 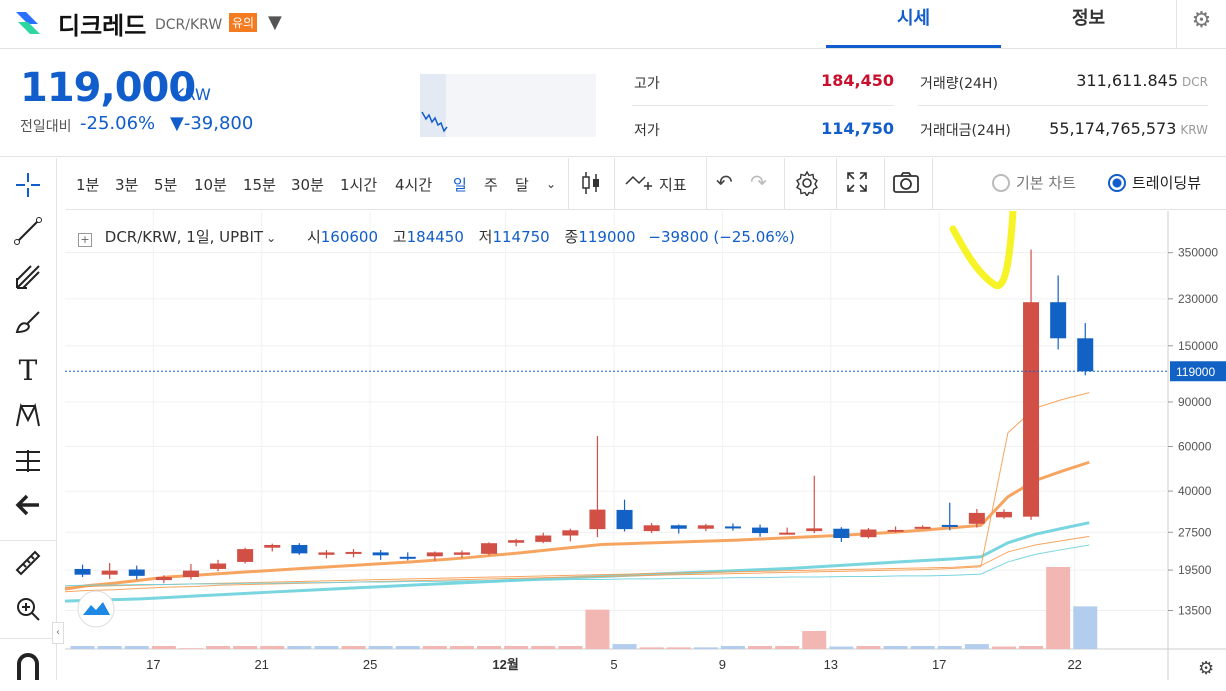 What do you see at coordinates (102, 26) in the screenshot?
I see `coin-name: 디크레드` at bounding box center [102, 26].